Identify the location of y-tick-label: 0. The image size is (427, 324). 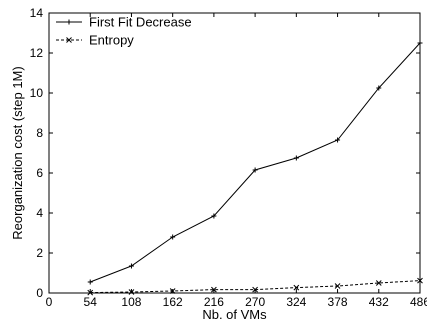
(39, 293).